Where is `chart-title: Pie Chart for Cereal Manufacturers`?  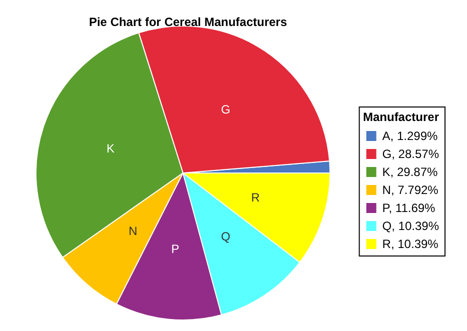 chart-title: Pie Chart for Cereal Manufacturers is located at coordinates (188, 22).